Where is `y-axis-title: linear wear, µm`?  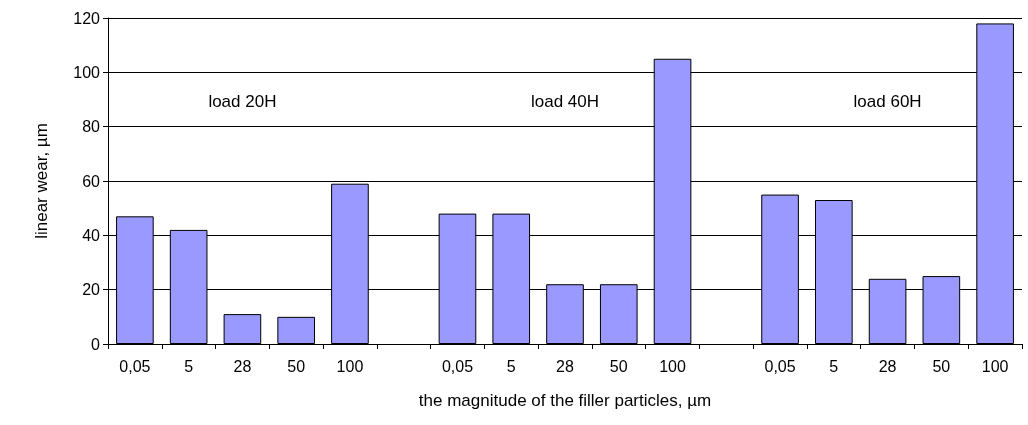
y-axis-title: linear wear, µm is located at coordinates (41, 181).